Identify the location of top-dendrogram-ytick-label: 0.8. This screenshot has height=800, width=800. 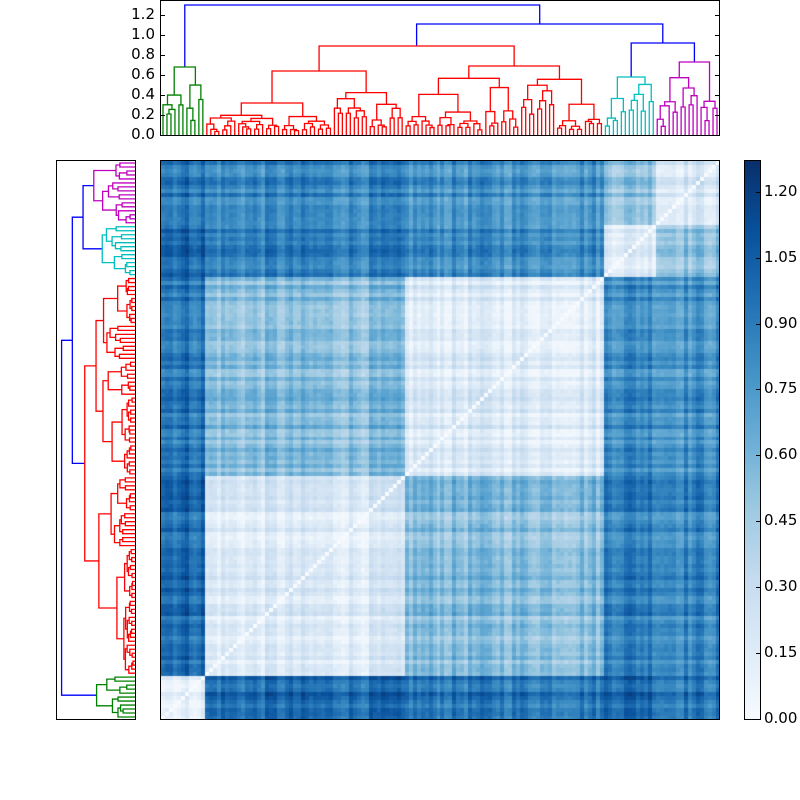
(143, 54).